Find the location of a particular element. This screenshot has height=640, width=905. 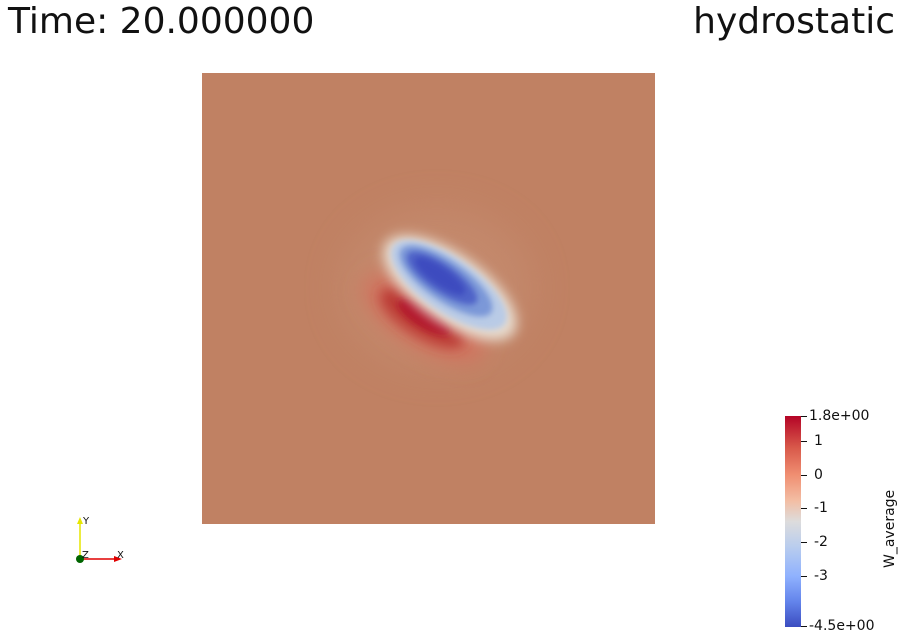

x-axis-arrow is located at coordinates (118, 559).